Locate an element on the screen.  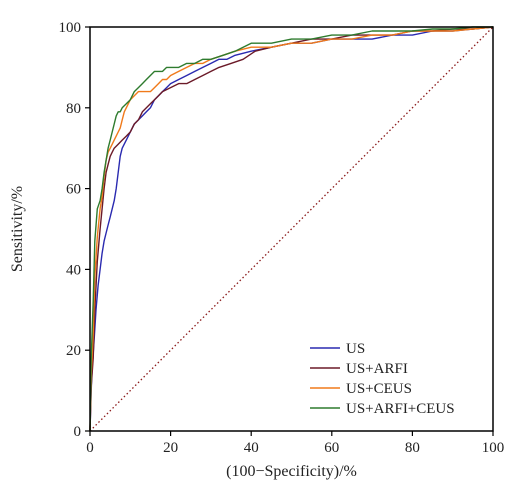
x-axis-label: (100−Specificity)/% is located at coordinates (291, 471).